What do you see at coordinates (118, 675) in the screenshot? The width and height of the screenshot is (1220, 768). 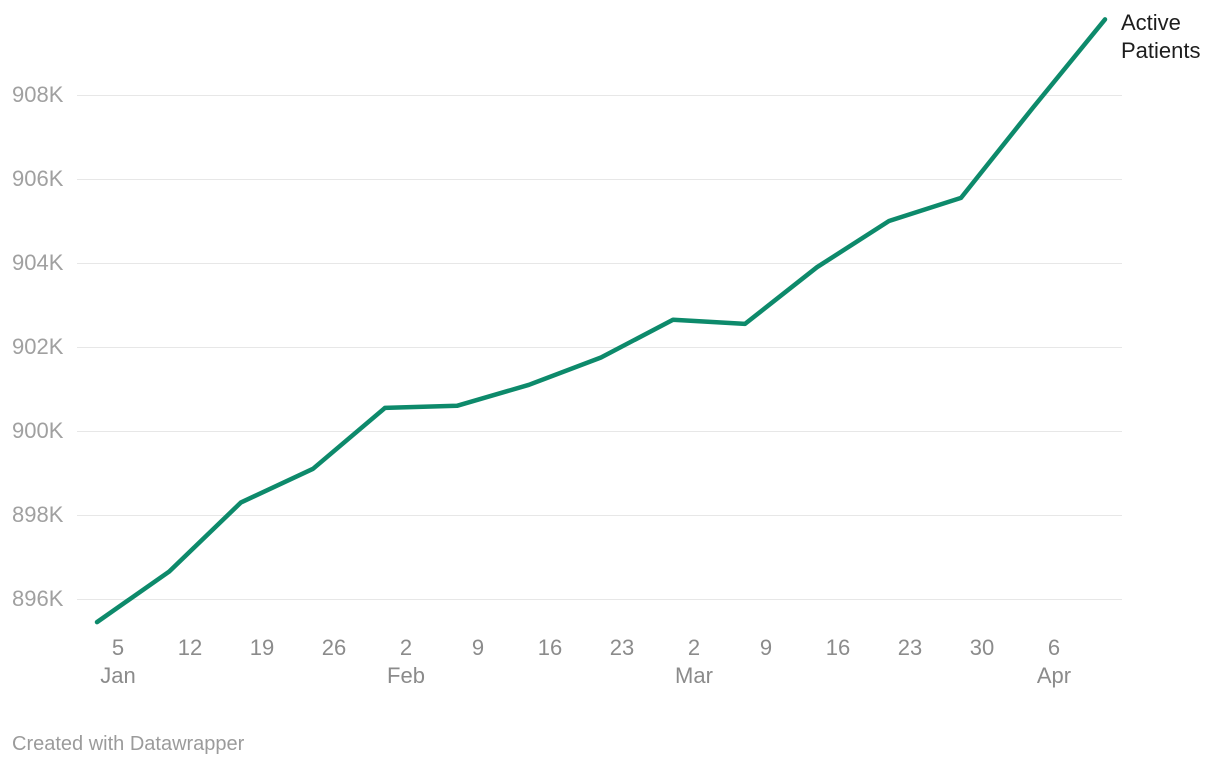 I see `x-month-label: Jan` at bounding box center [118, 675].